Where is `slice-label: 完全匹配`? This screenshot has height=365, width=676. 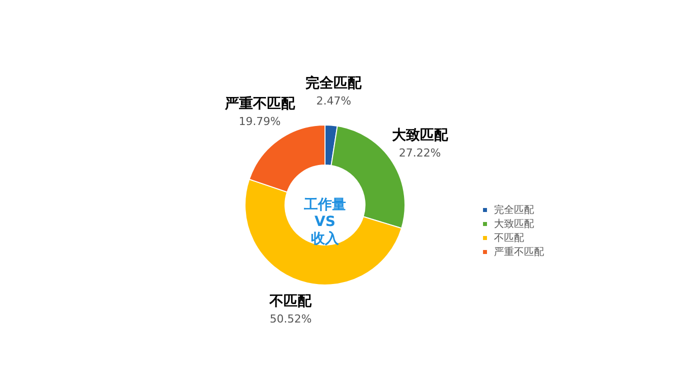 slice-label: 完全匹配 is located at coordinates (334, 83).